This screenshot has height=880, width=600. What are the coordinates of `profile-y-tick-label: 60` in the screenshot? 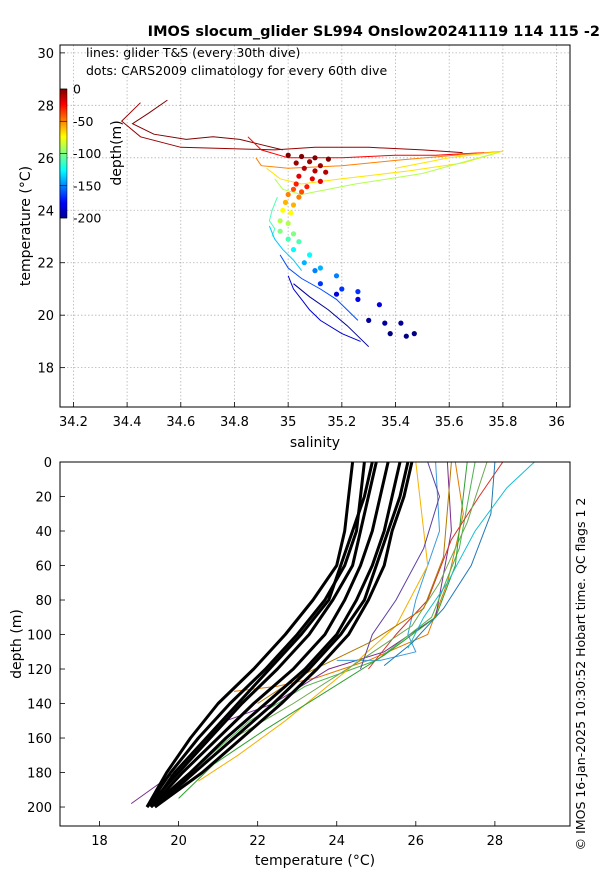 It's located at (43, 567).